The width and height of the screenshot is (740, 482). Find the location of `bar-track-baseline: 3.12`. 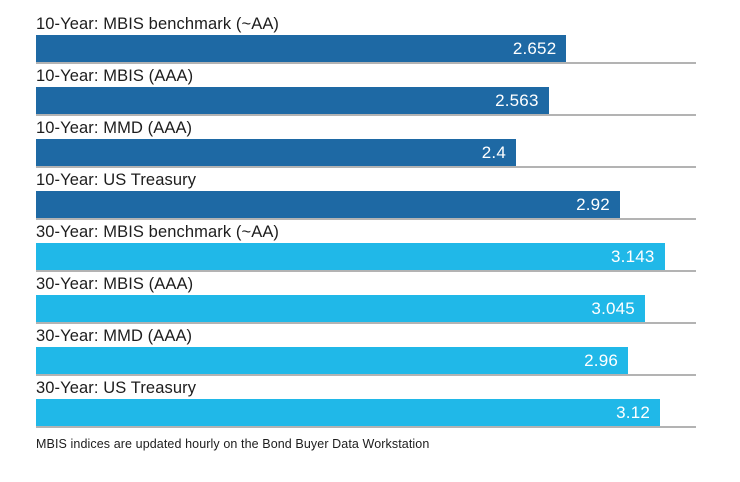

bar-track-baseline: 3.12 is located at coordinates (366, 413).